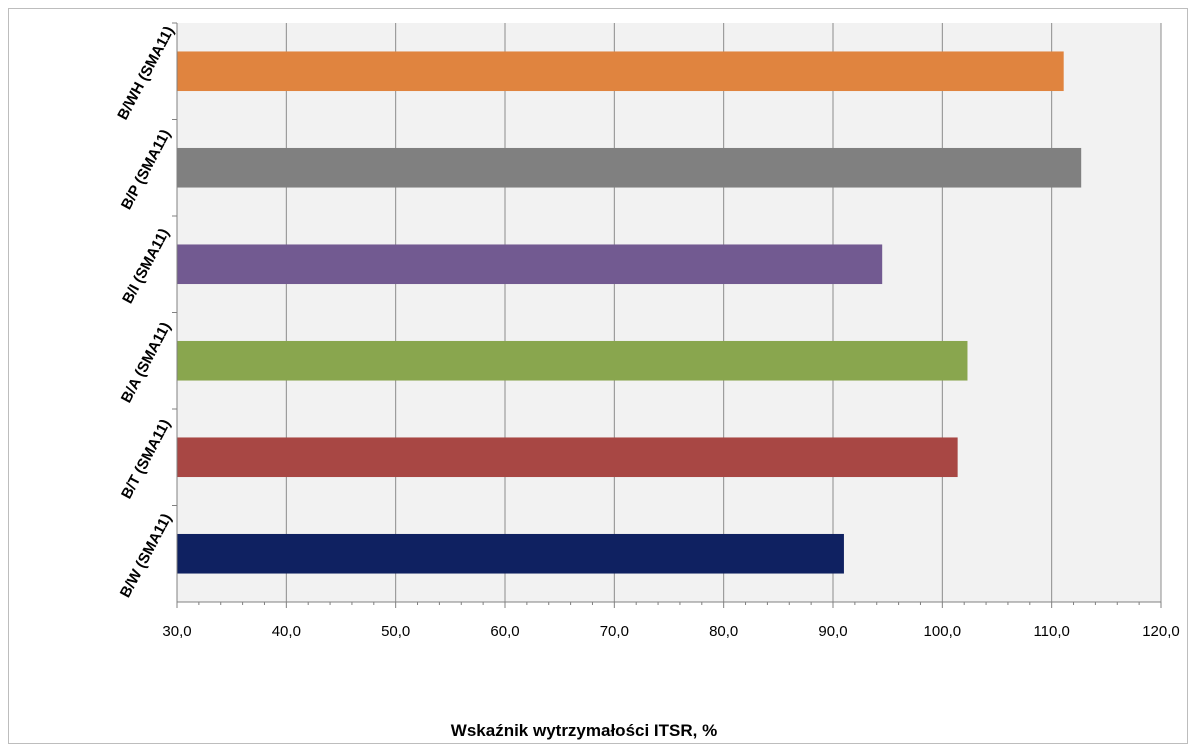  What do you see at coordinates (146, 73) in the screenshot?
I see `category-label: B/WH (SMA11)` at bounding box center [146, 73].